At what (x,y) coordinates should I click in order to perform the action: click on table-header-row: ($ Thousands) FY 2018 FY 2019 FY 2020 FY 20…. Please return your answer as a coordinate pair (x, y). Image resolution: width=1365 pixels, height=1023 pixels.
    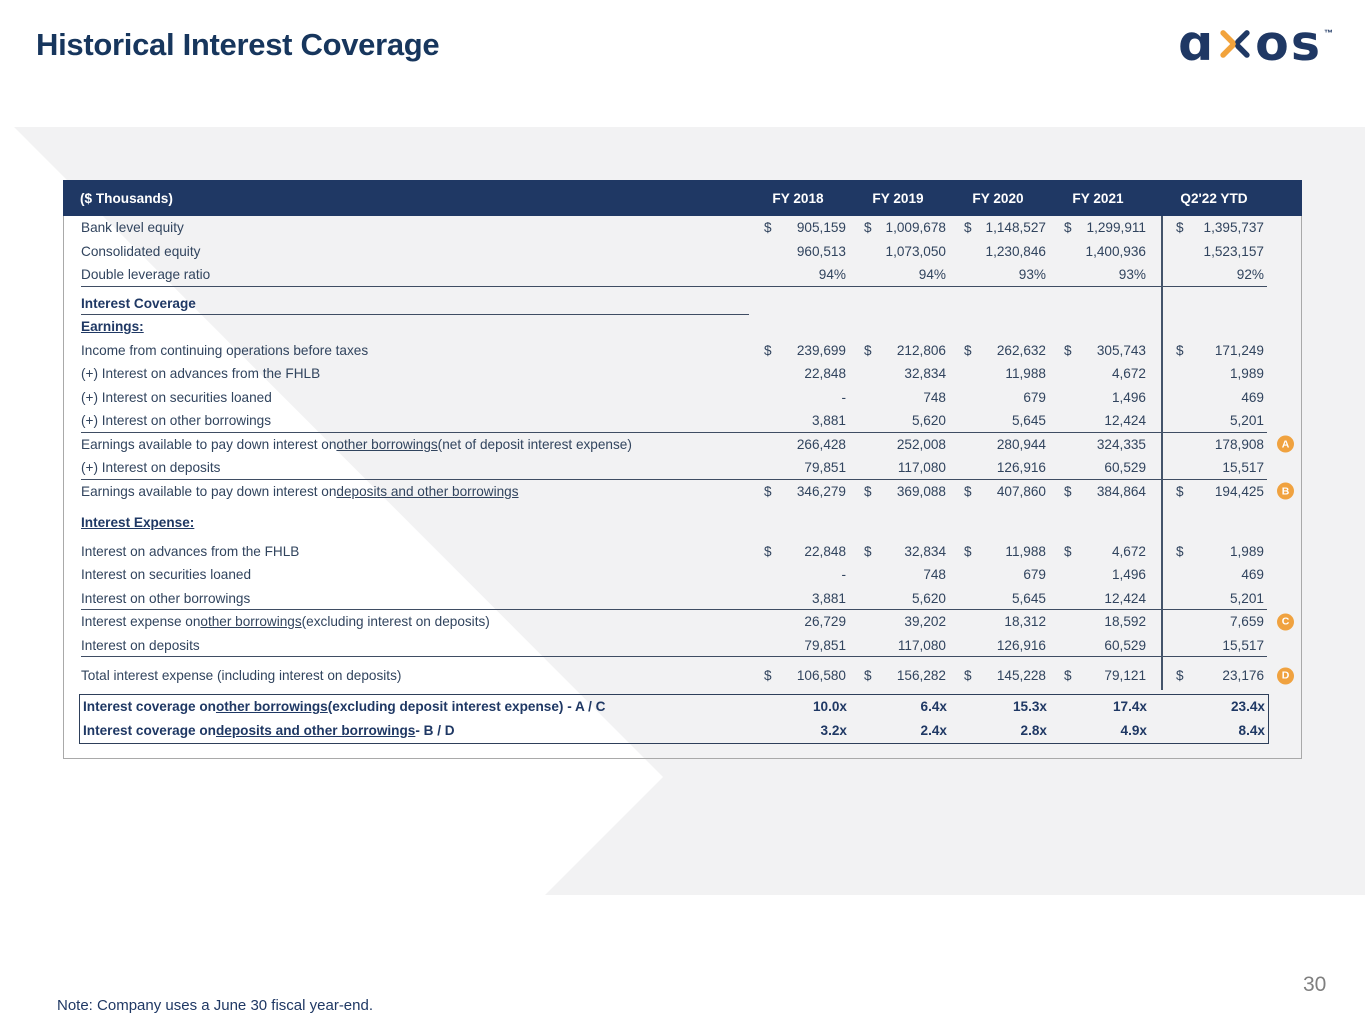
    Looking at the image, I should click on (682, 198).